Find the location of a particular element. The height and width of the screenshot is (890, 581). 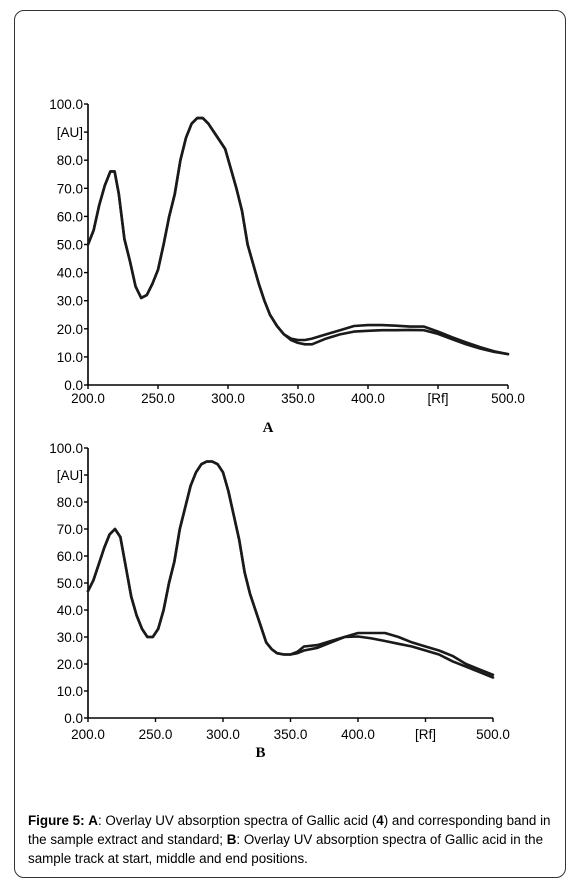

chart-b-y-tick-label: 30.0 is located at coordinates (70, 637).